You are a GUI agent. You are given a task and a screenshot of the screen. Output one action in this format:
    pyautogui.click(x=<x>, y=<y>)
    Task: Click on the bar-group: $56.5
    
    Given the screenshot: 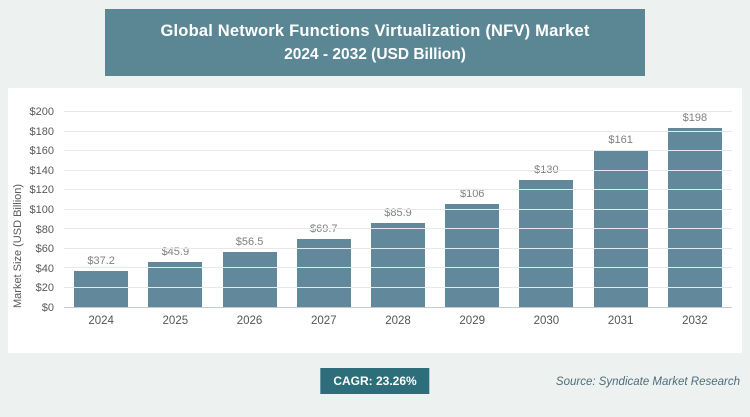 What is the action you would take?
    pyautogui.click(x=249, y=209)
    